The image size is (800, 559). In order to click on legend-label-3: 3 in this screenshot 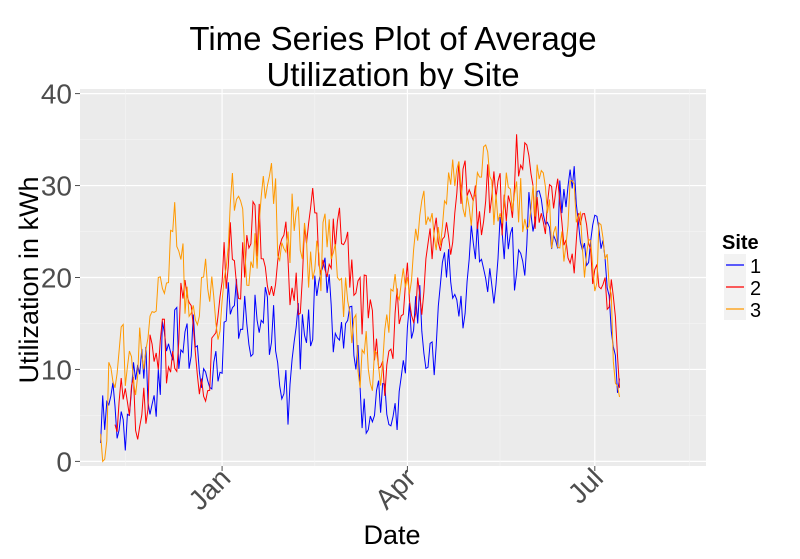, I will do `click(755, 311)`.